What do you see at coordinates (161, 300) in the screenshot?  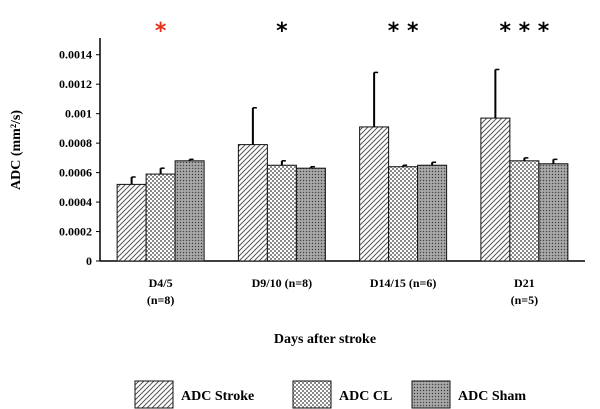 I see `x-tick-label-sub: (n=8)` at bounding box center [161, 300].